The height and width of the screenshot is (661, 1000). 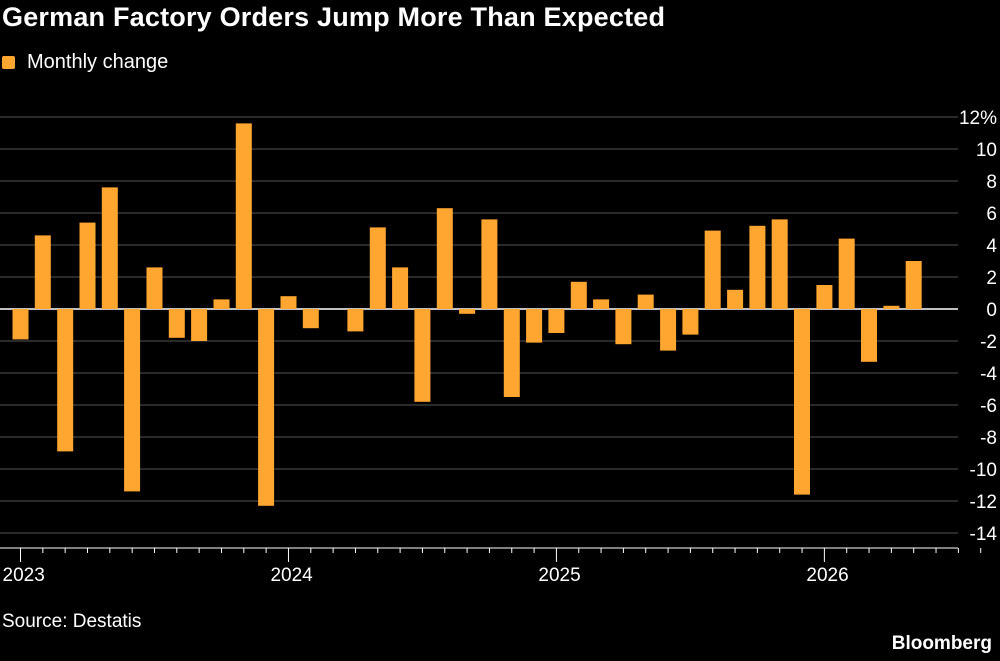 I want to click on y-tick-label: -10, so click(x=983, y=470).